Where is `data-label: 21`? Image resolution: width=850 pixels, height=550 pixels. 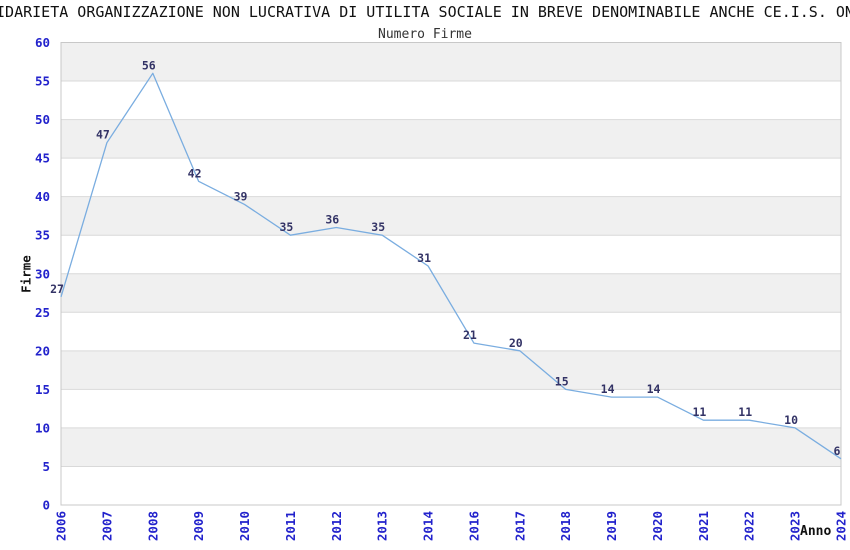 data-label: 21 is located at coordinates (470, 335).